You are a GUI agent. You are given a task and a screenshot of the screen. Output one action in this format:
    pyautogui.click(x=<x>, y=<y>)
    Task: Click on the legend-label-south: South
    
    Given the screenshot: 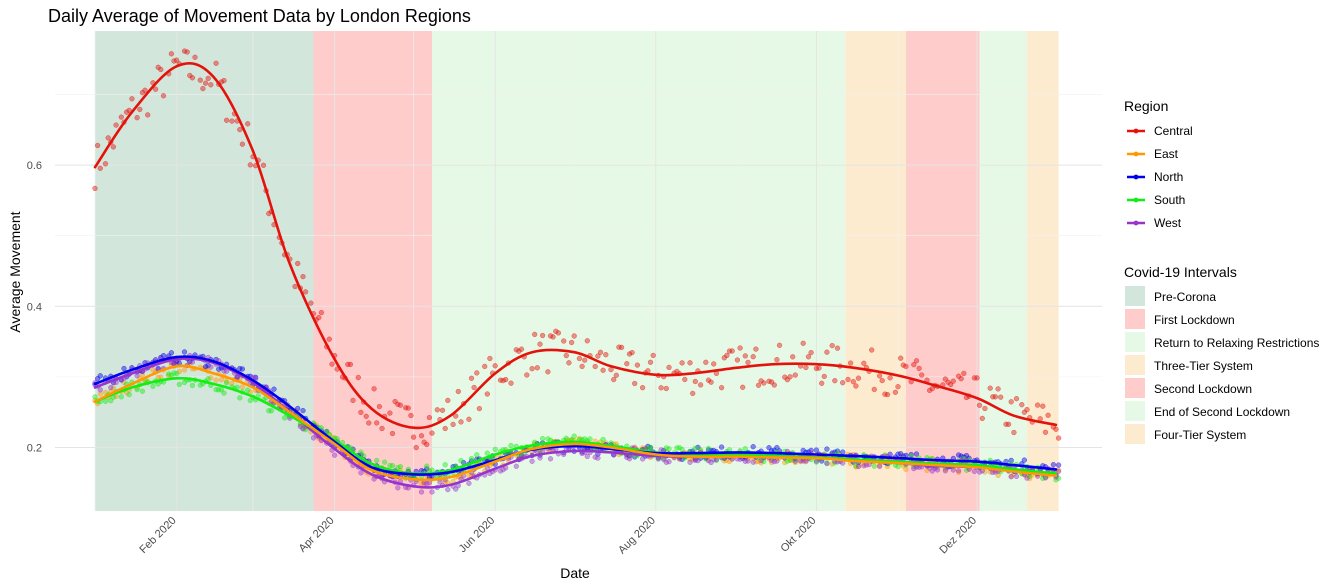 What is the action you would take?
    pyautogui.click(x=1169, y=200)
    